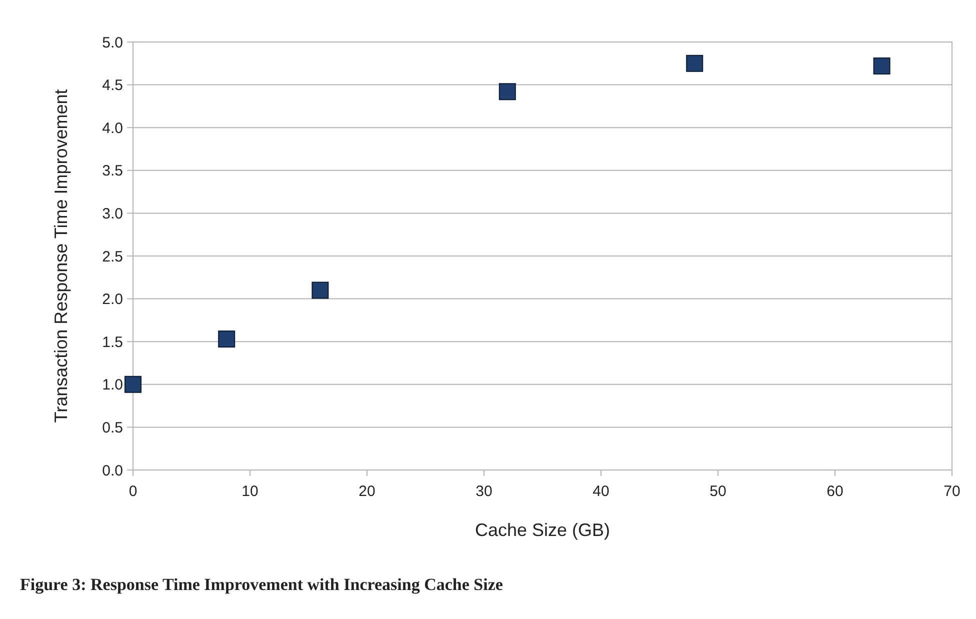  What do you see at coordinates (484, 491) in the screenshot?
I see `x-tick-label: 30` at bounding box center [484, 491].